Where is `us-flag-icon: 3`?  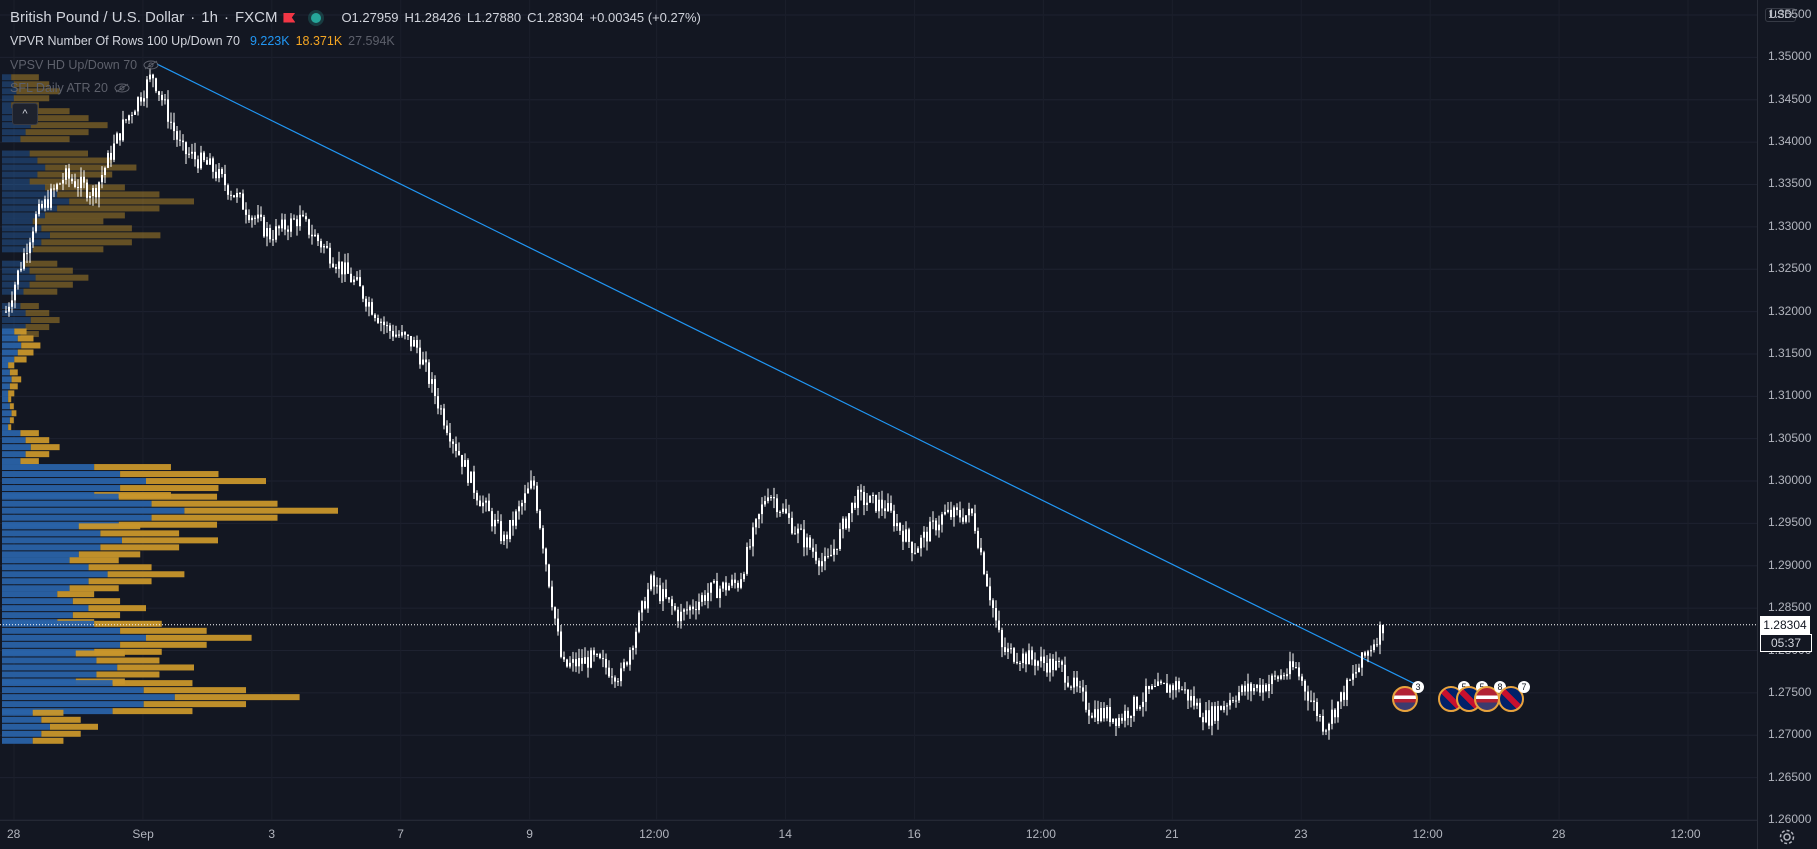 us-flag-icon: 3 is located at coordinates (1408, 696).